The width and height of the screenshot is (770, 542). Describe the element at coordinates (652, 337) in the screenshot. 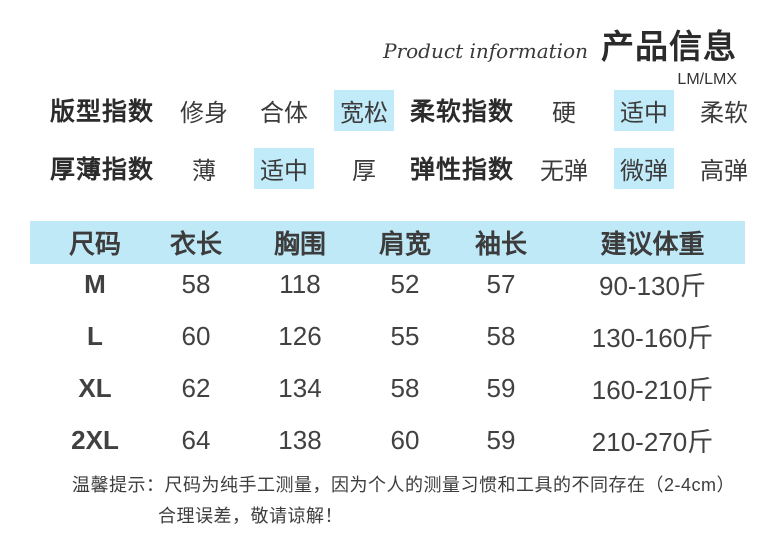

I see `cell-weight: 130-160斤` at that location.